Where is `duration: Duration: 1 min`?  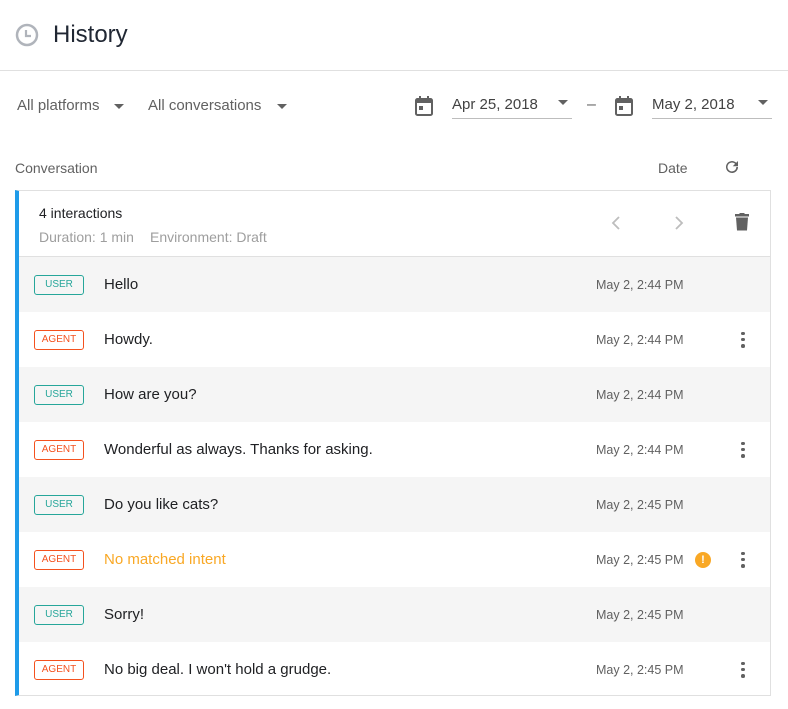 duration: Duration: 1 min is located at coordinates (86, 237).